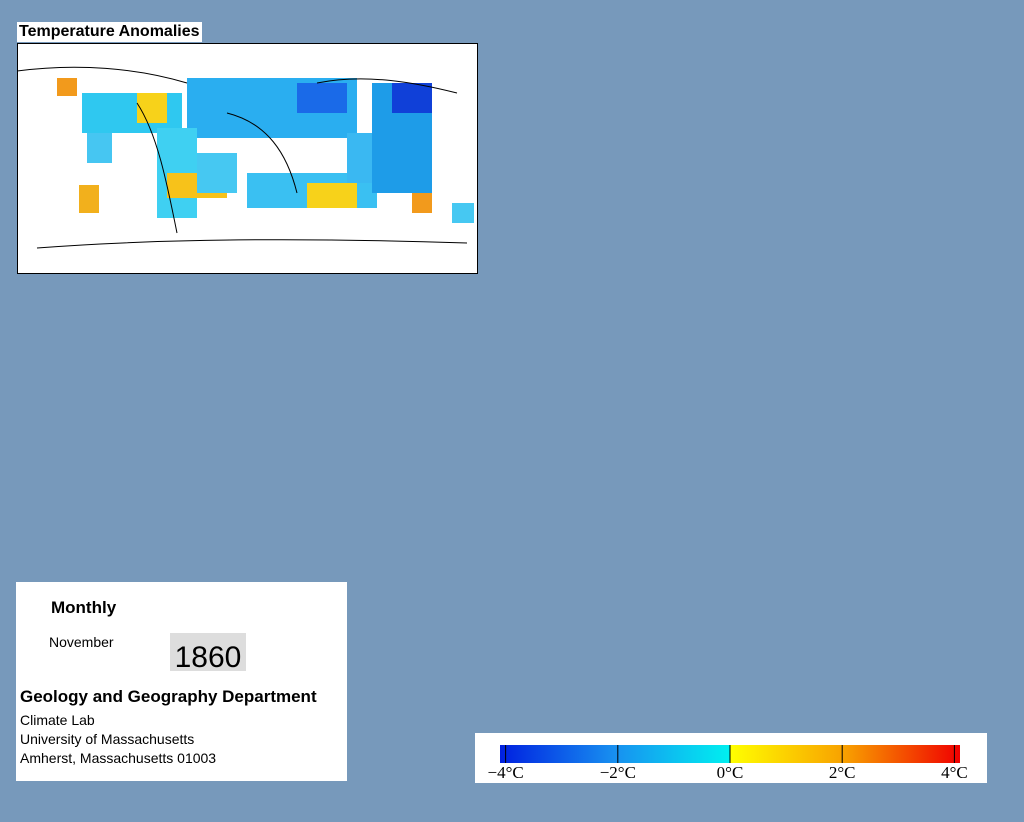 The width and height of the screenshot is (1024, 822). I want to click on tick-label: 0°C, so click(730, 772).